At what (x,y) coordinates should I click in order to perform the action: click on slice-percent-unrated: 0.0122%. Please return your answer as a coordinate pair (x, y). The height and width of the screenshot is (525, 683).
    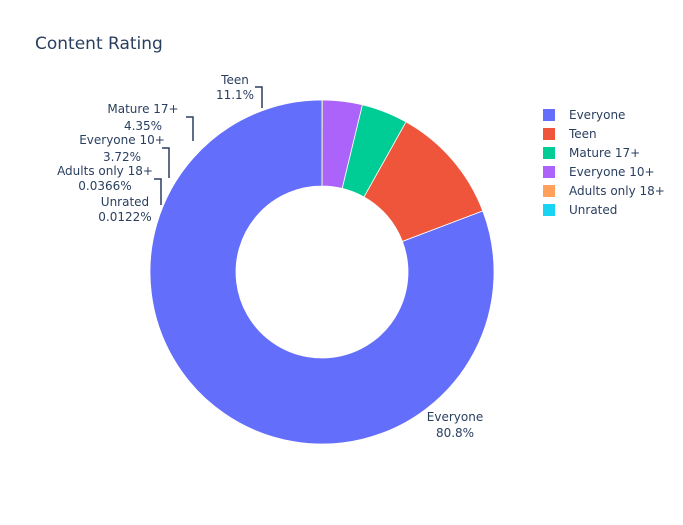
    Looking at the image, I should click on (124, 217).